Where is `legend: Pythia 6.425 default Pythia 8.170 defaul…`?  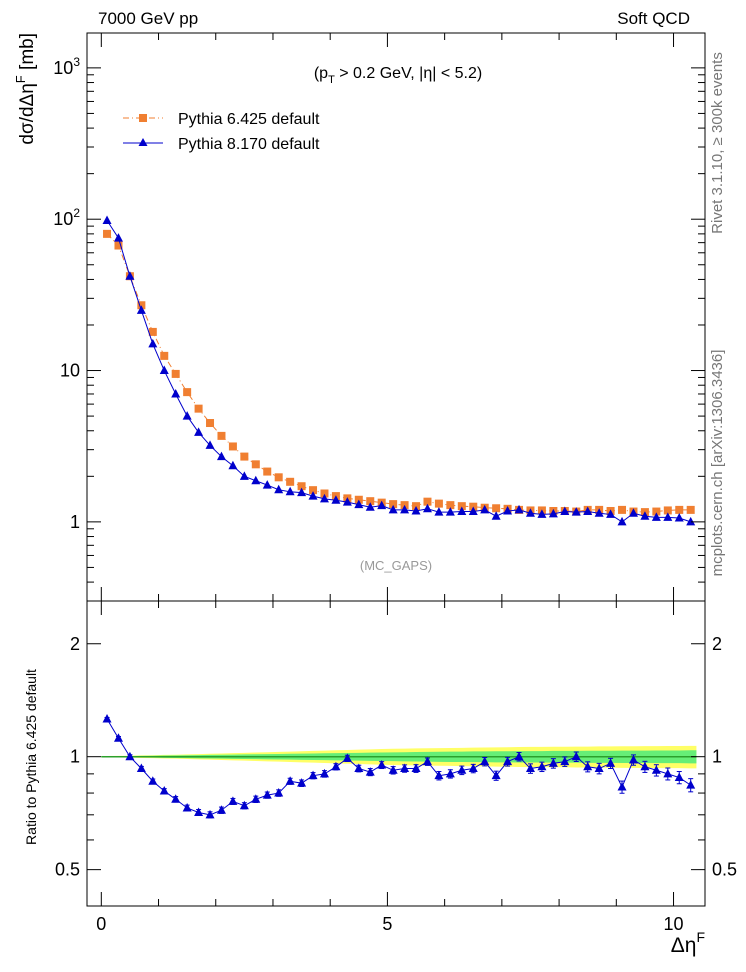 legend: Pythia 6.425 default Pythia 8.170 defaul… is located at coordinates (221, 132).